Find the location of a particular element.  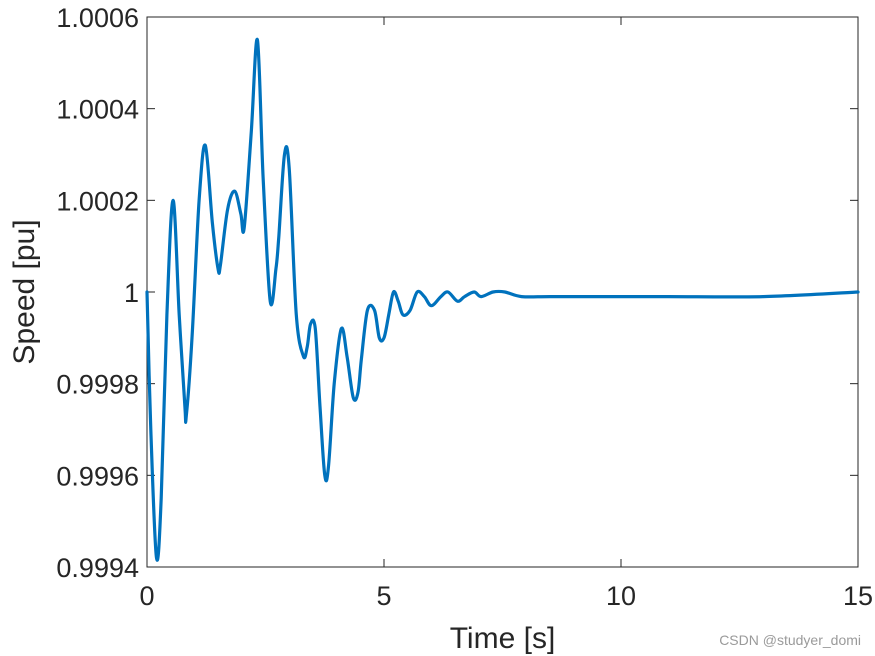

x-tick-label: 5 is located at coordinates (383, 596).